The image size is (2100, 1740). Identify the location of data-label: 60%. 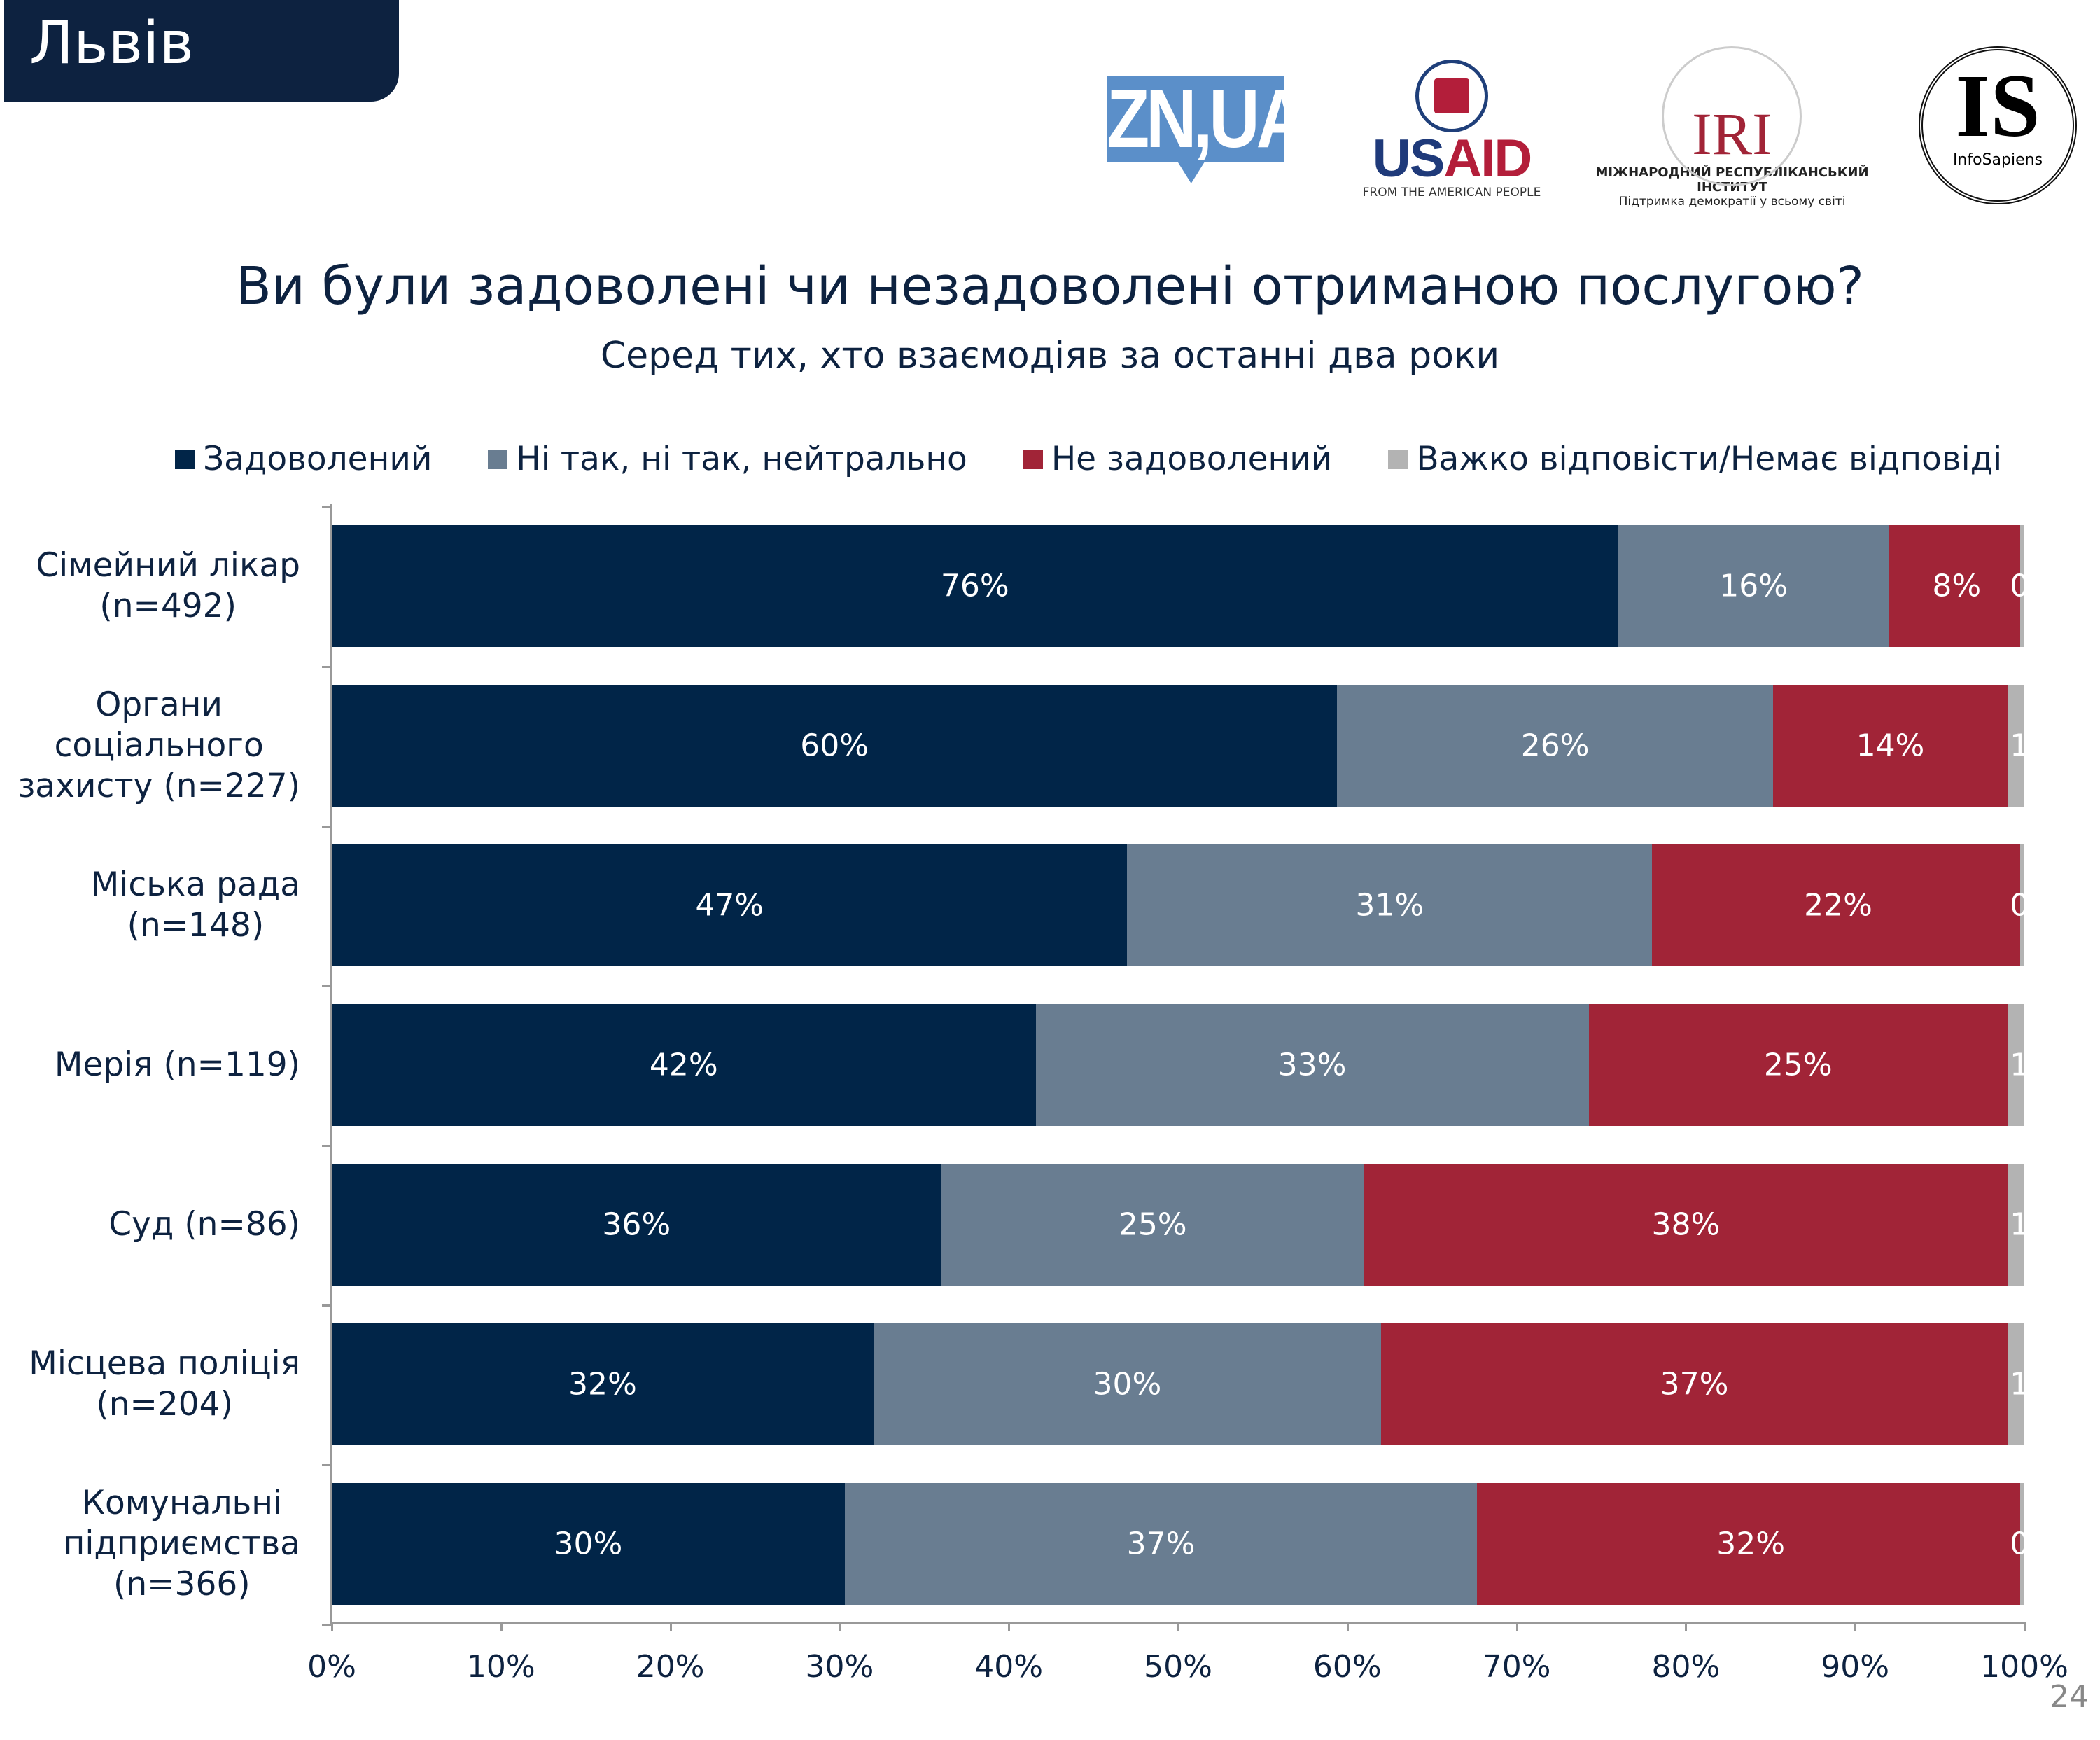
(834, 746).